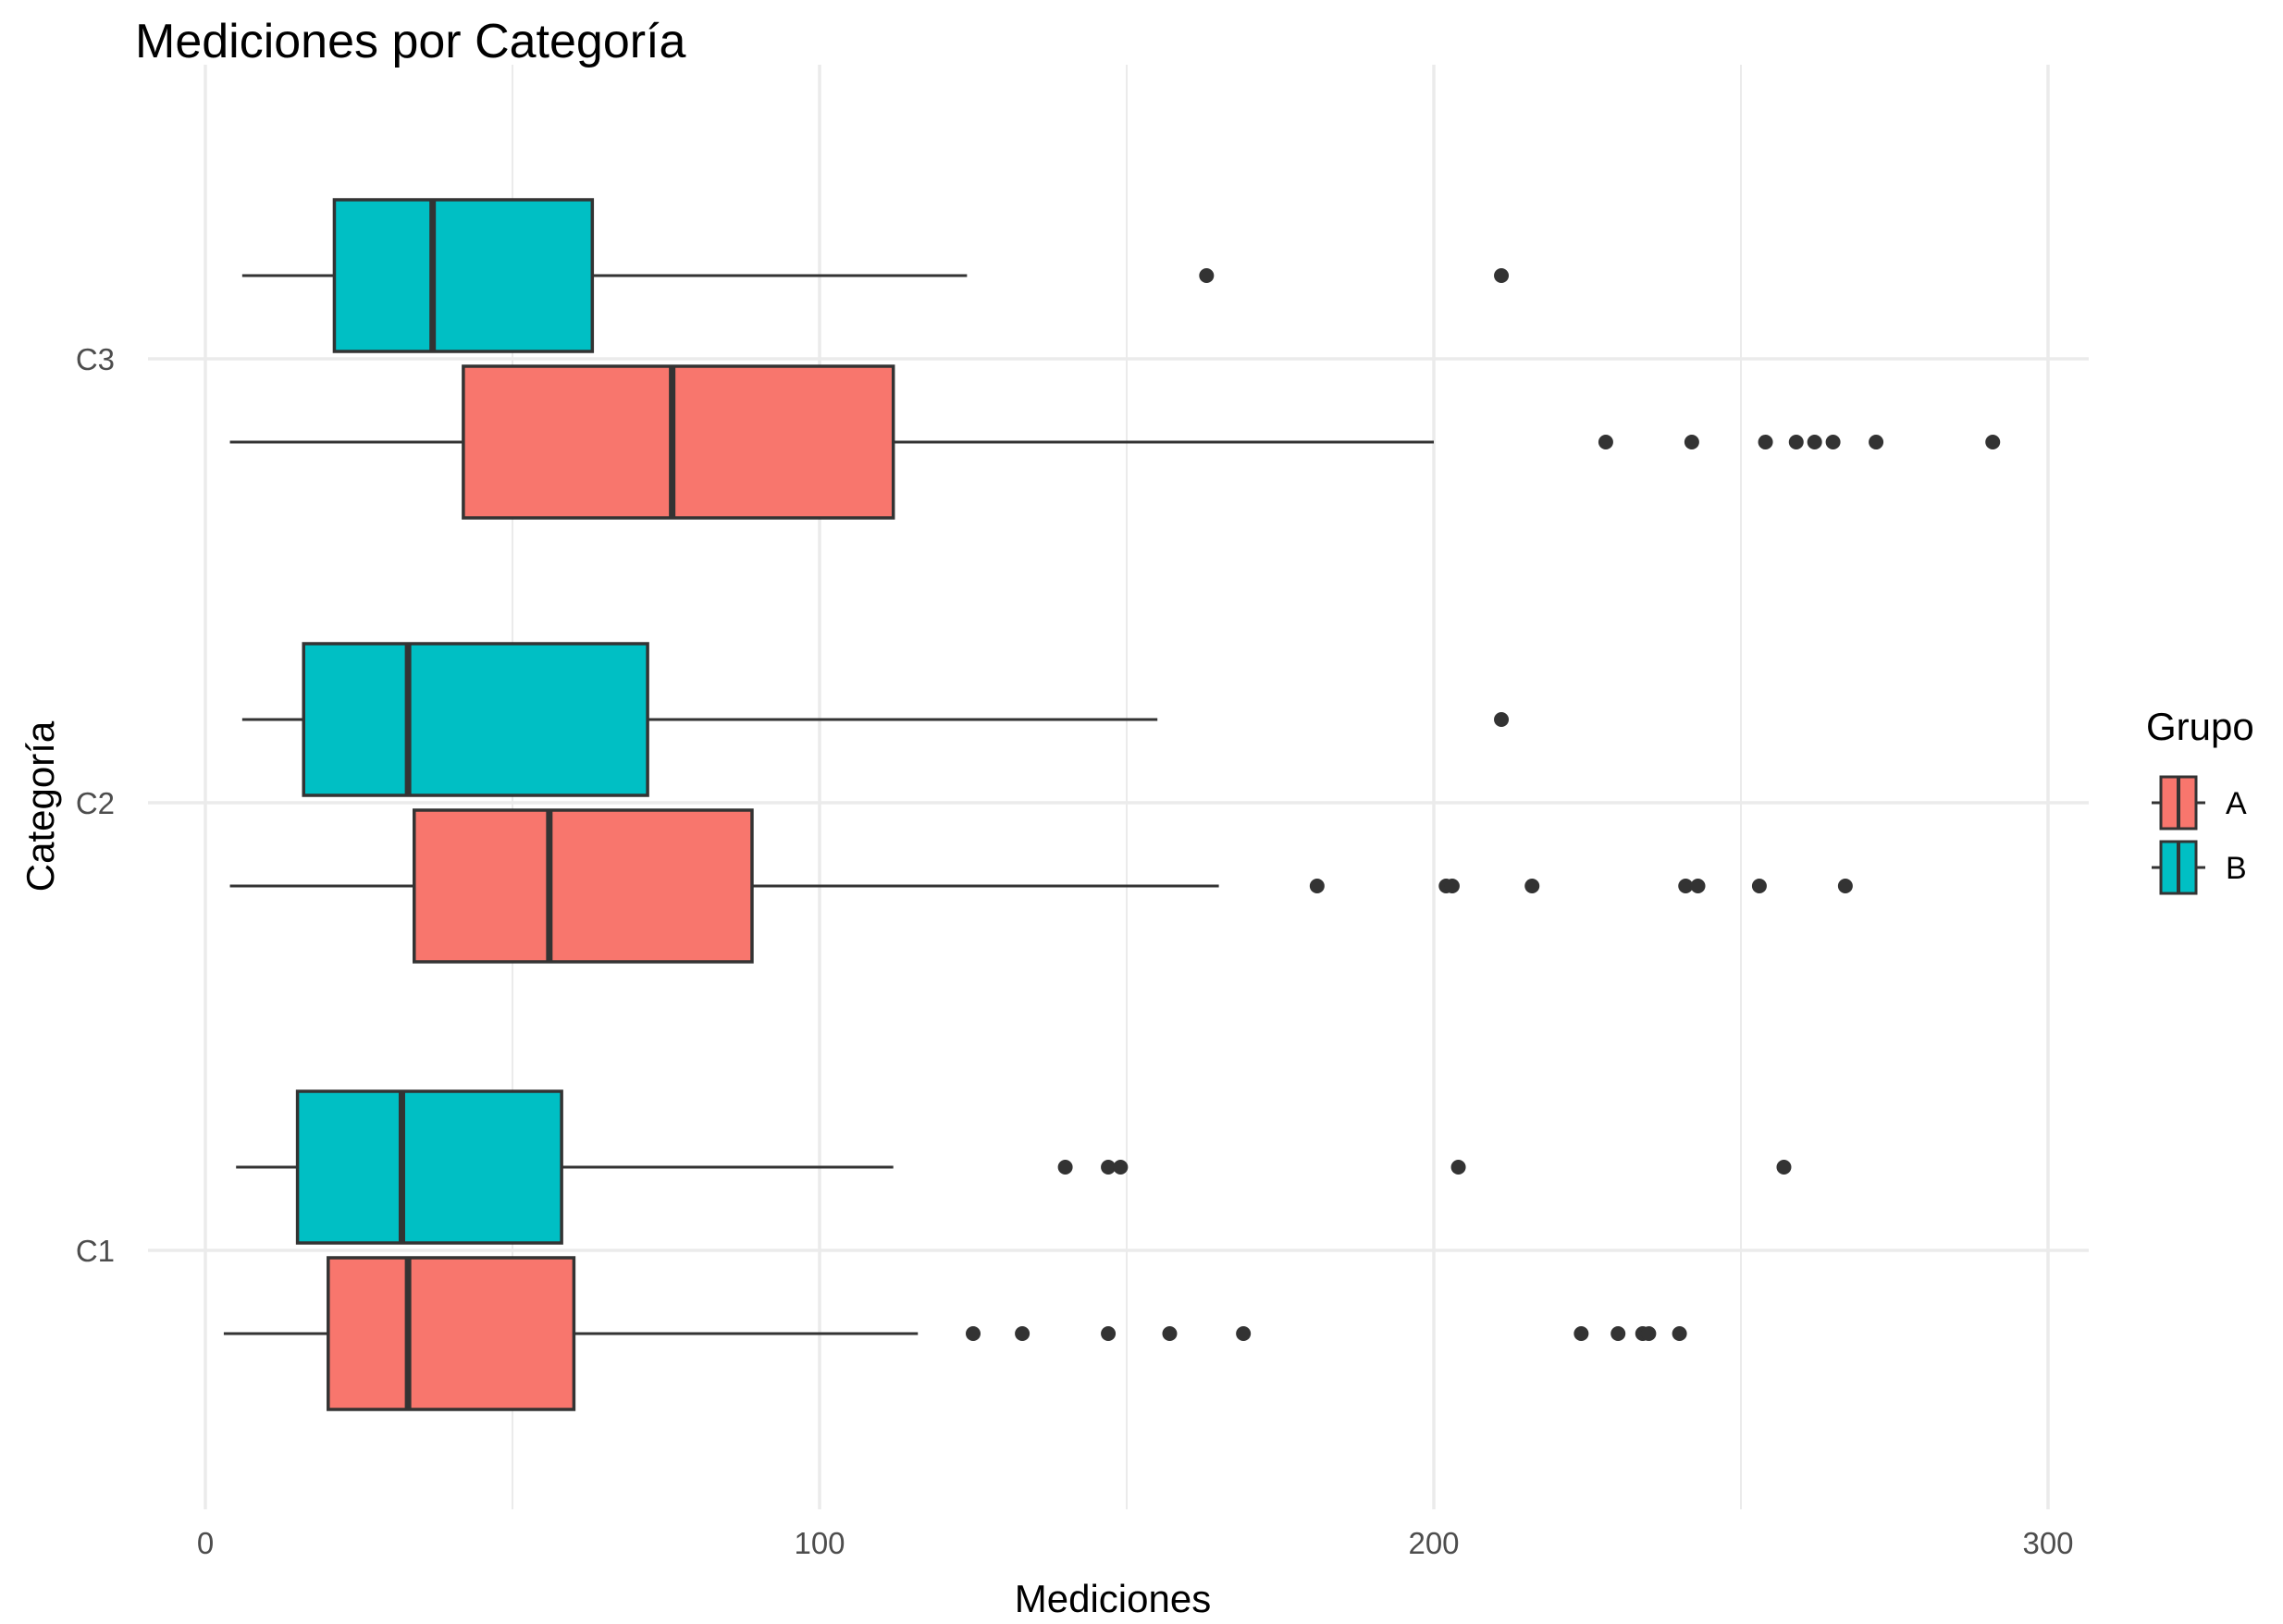 The width and height of the screenshot is (2283, 1624). I want to click on legend: Grupo AB, so click(2200, 800).